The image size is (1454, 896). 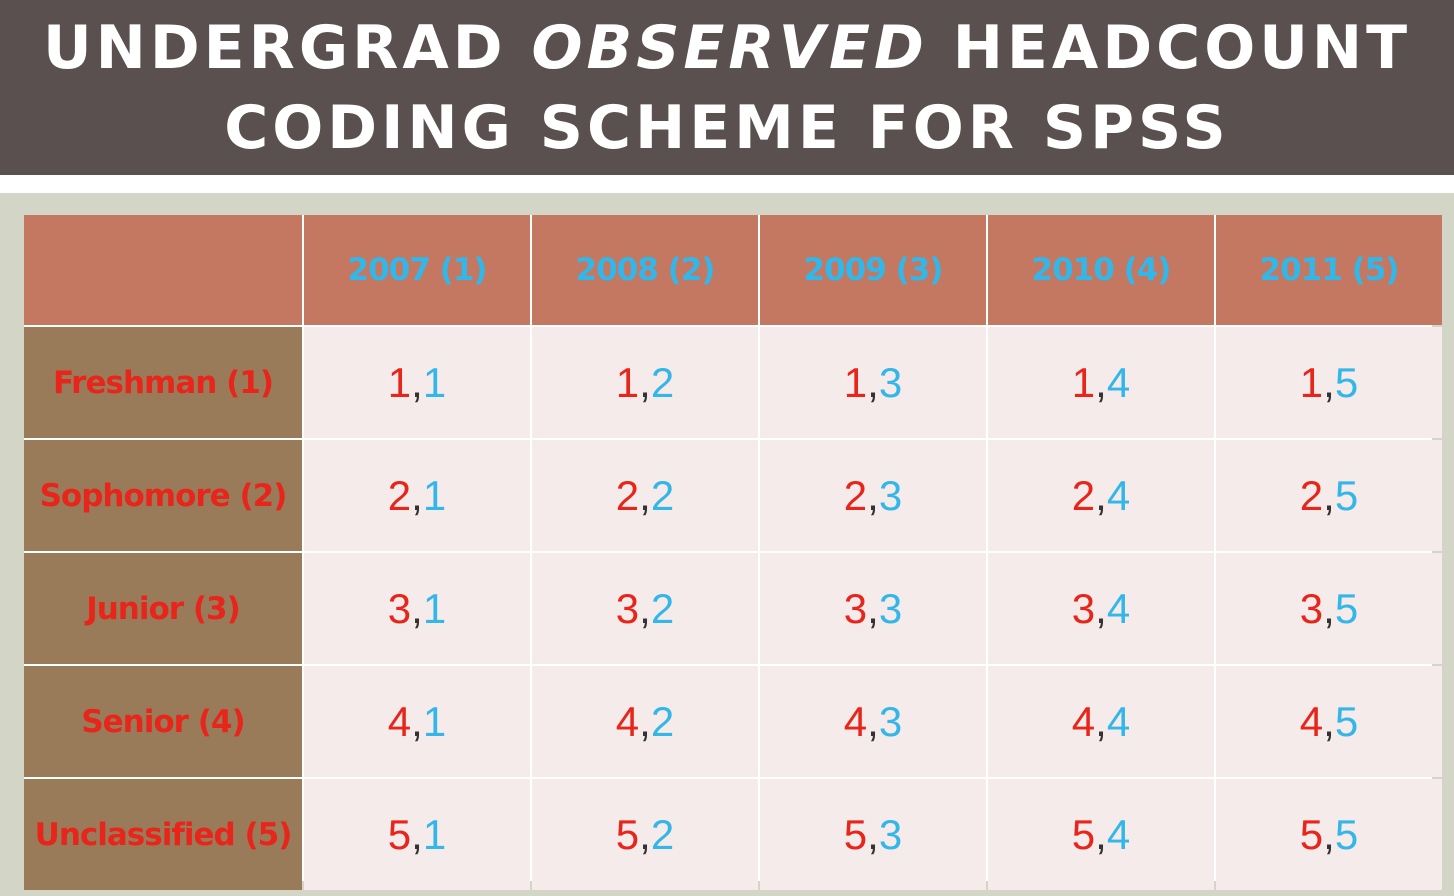 I want to click on code-cell: 2,2, so click(x=645, y=495).